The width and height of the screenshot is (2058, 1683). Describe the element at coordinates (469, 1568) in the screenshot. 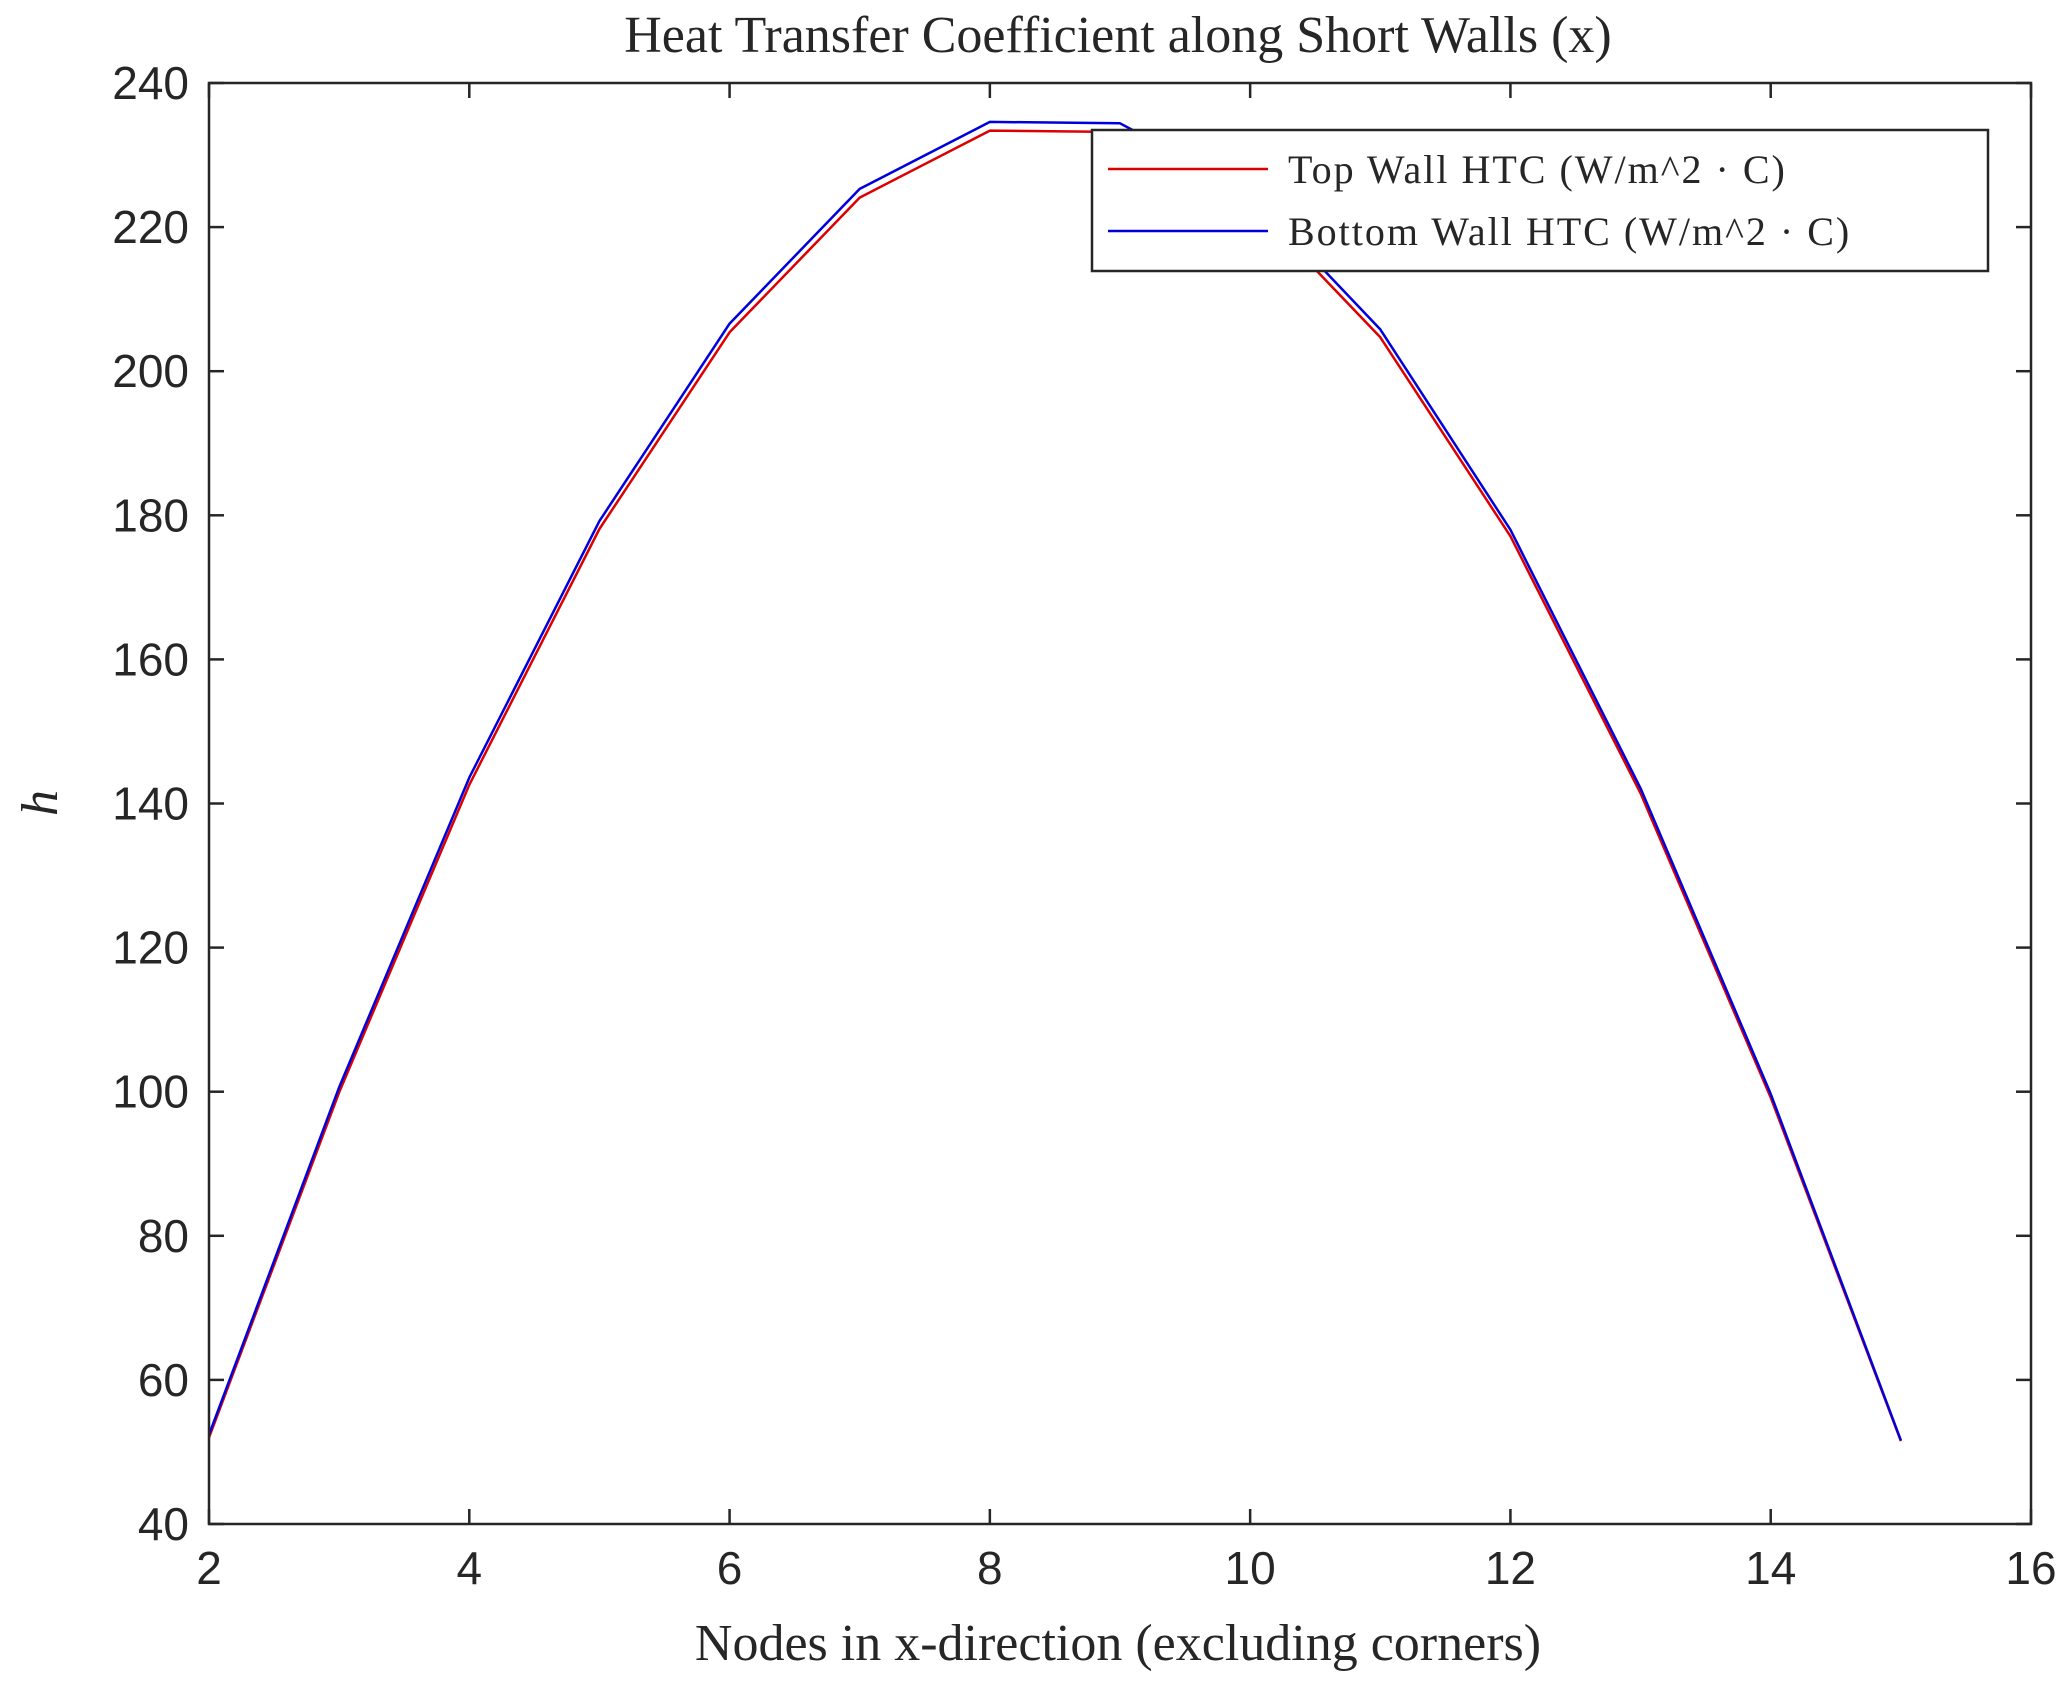

I see `x-tick-label: 4` at that location.